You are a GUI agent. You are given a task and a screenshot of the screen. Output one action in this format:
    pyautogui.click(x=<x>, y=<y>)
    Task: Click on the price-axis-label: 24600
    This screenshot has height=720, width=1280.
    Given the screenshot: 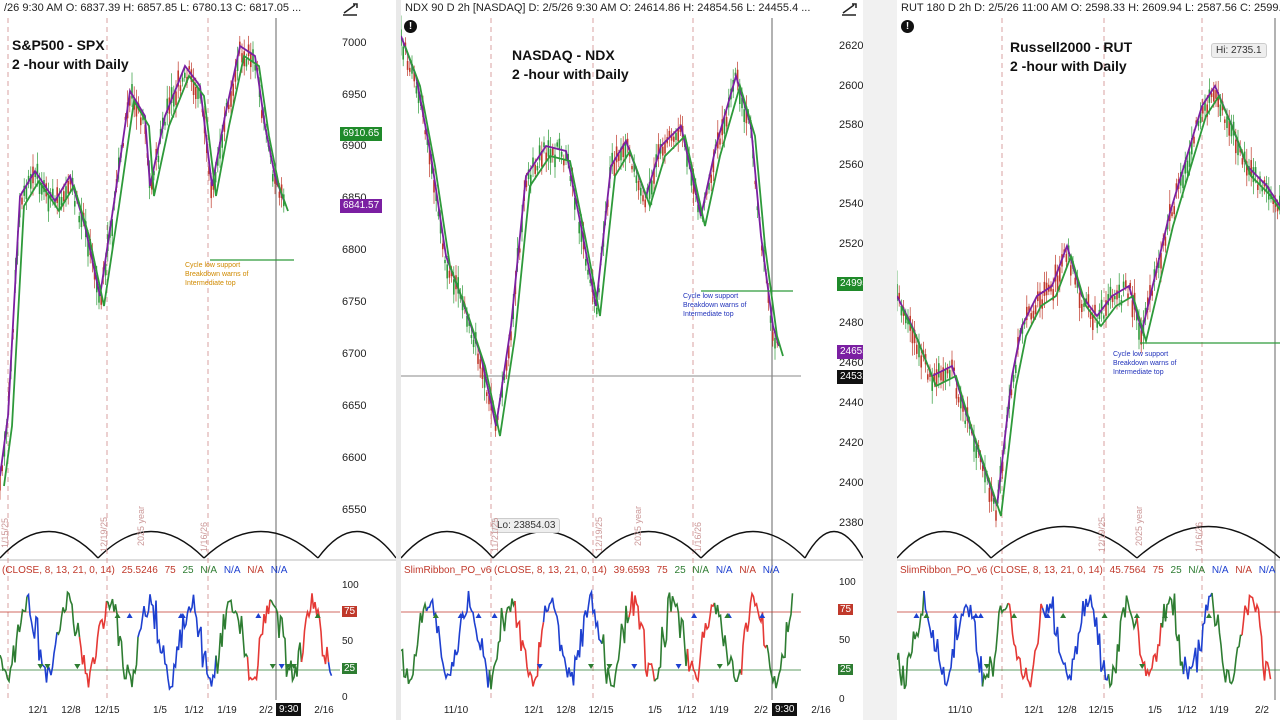 What is the action you would take?
    pyautogui.click(x=851, y=363)
    